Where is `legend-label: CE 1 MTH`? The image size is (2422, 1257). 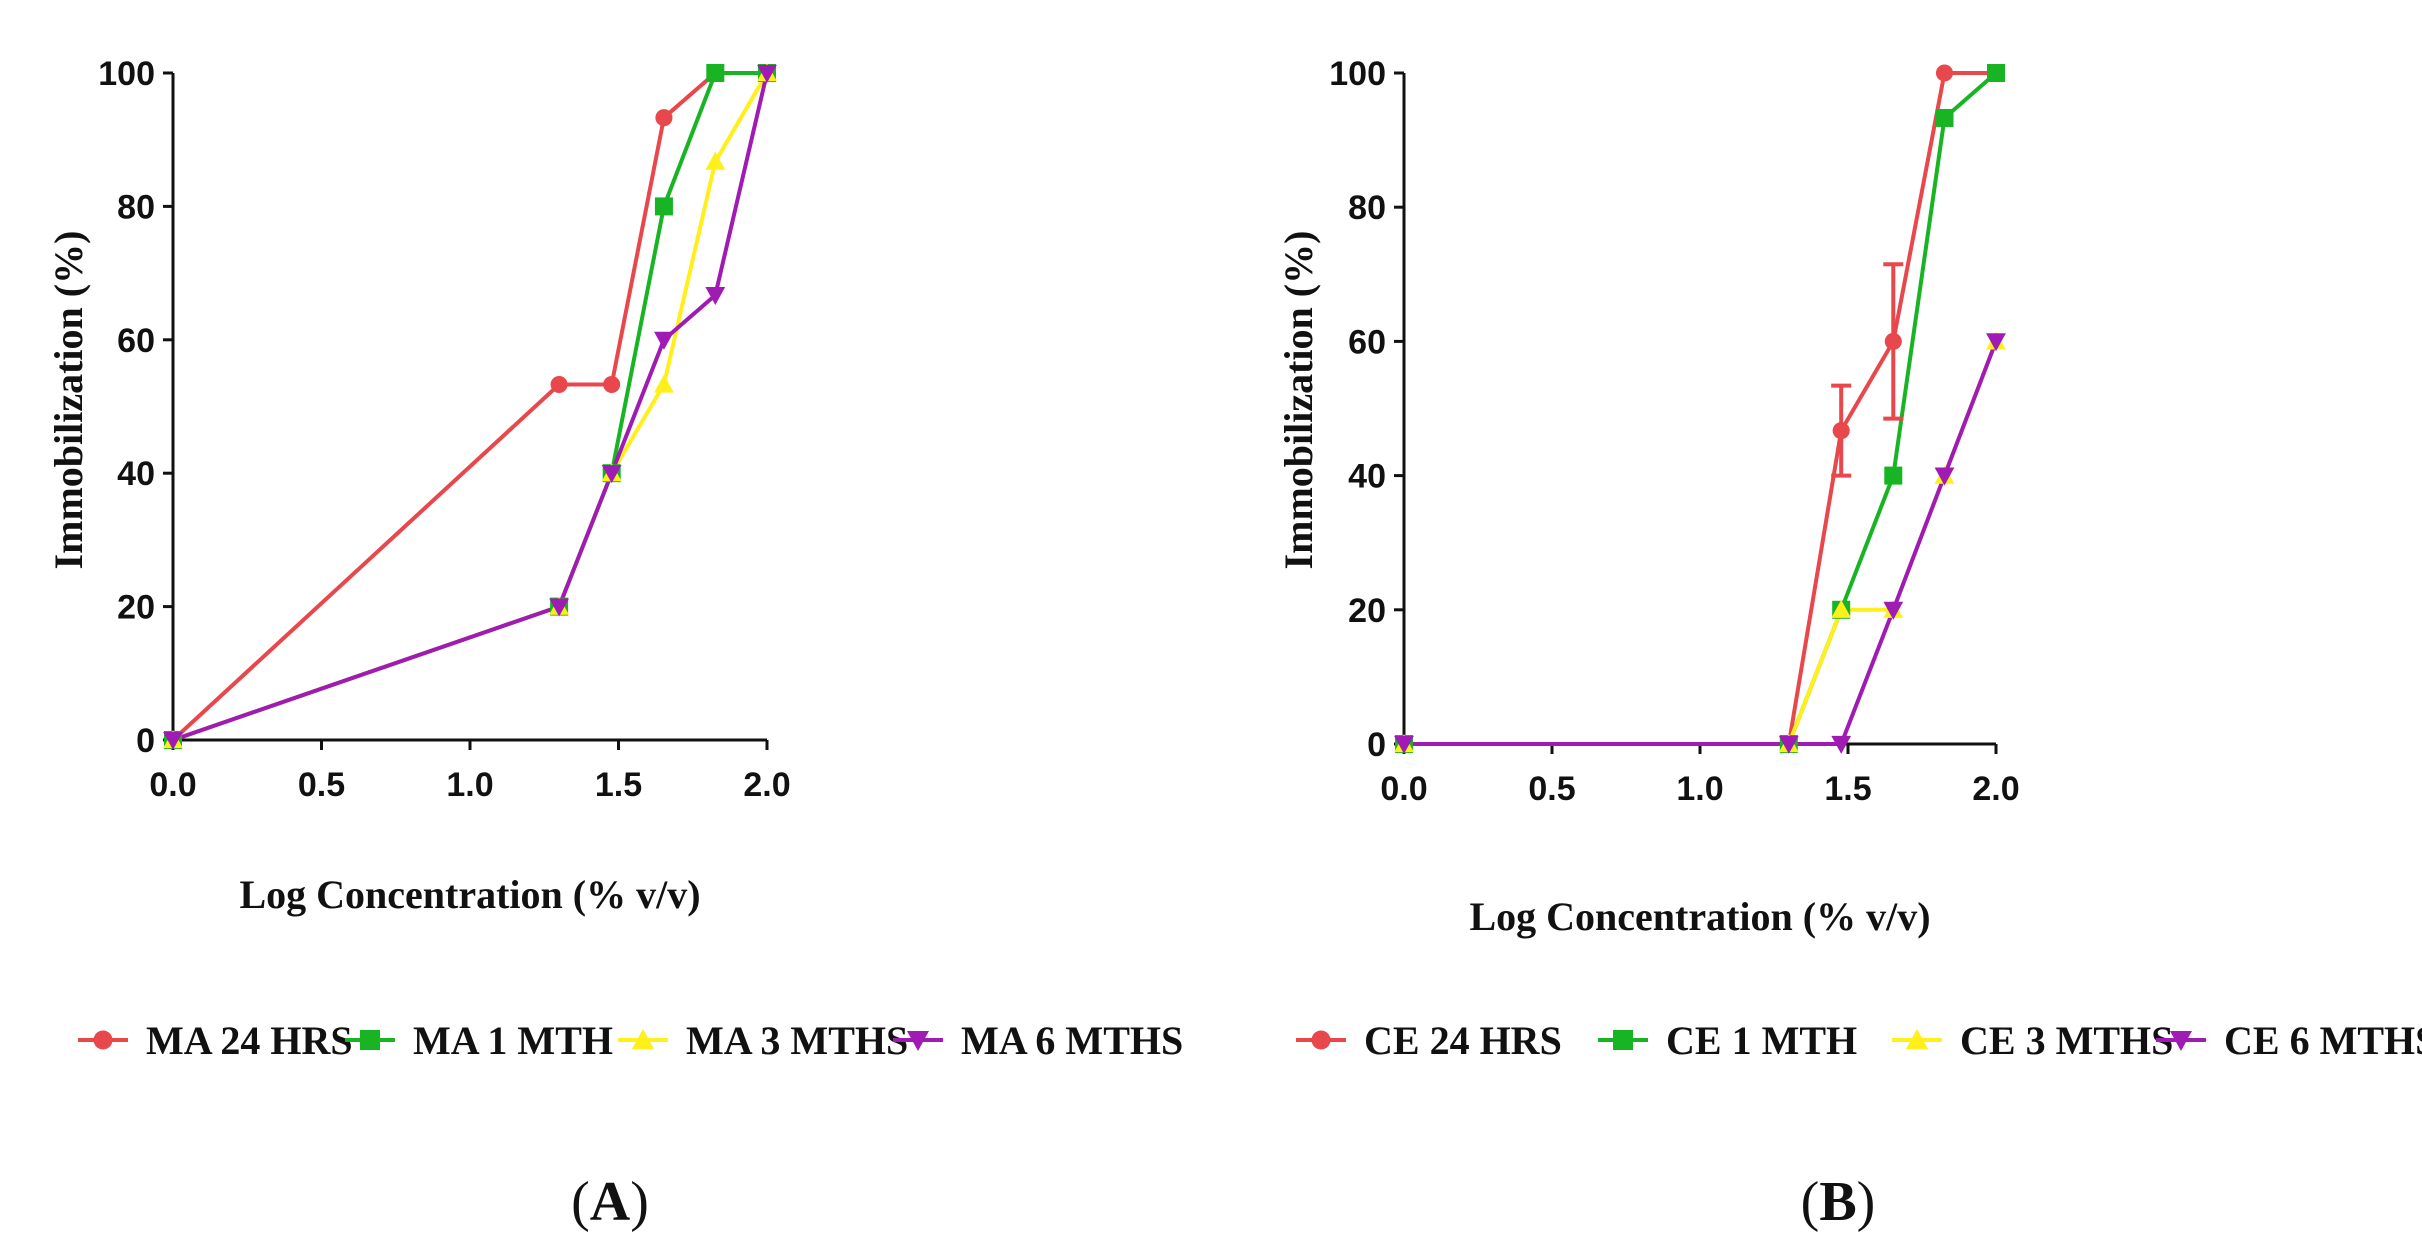 legend-label: CE 1 MTH is located at coordinates (1761, 1040).